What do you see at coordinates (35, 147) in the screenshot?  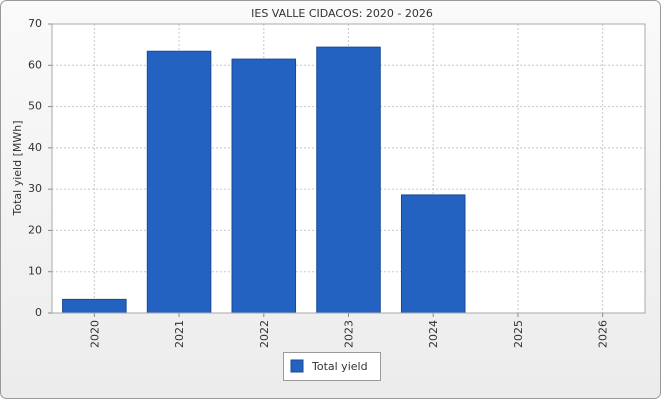 I see `y-tick-label: 40` at bounding box center [35, 147].